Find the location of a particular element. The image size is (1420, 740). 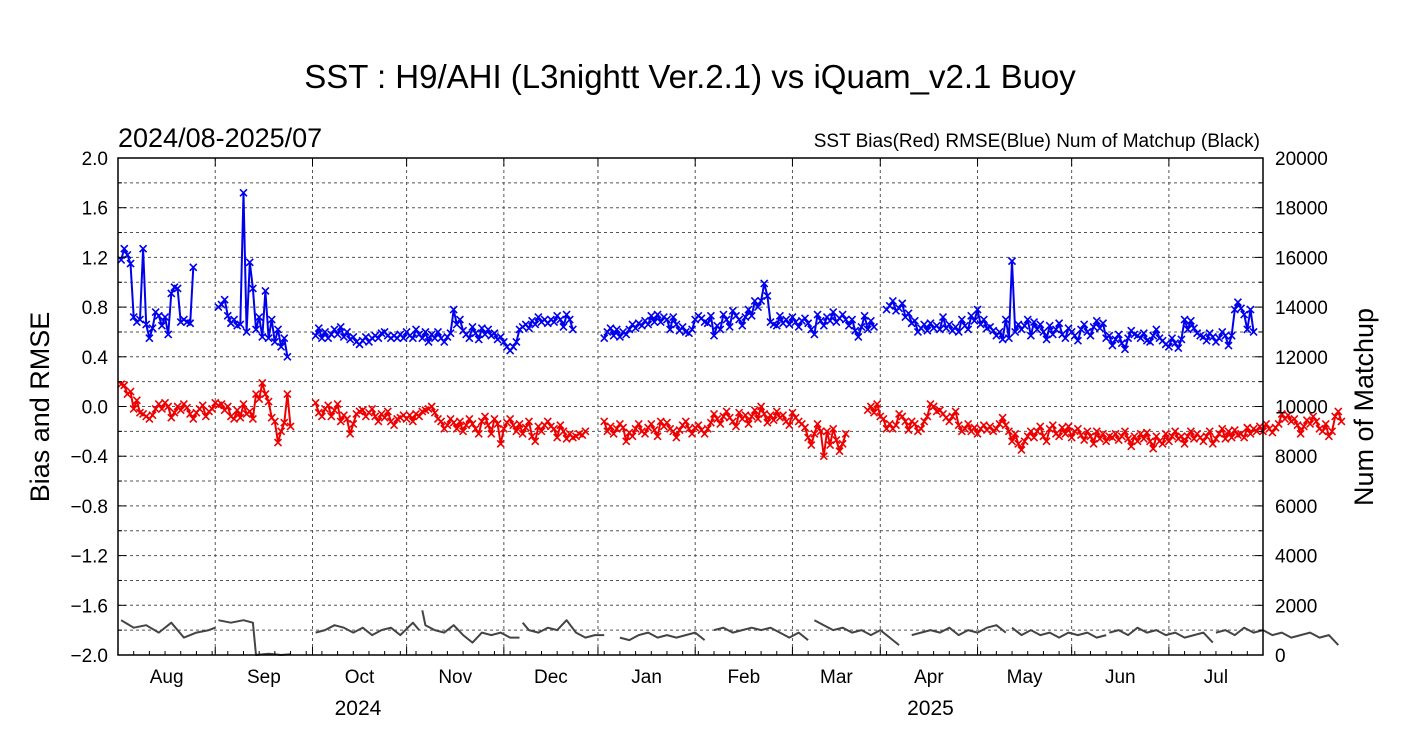

x-month-label: Jul is located at coordinates (1216, 677).